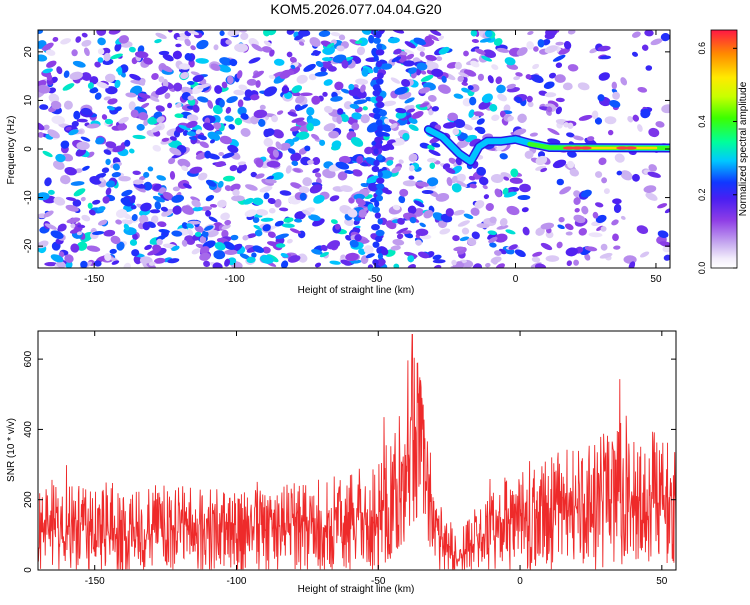 The image size is (750, 605). Describe the element at coordinates (28, 499) in the screenshot. I see `bottom-y-tick-label: 200` at that location.